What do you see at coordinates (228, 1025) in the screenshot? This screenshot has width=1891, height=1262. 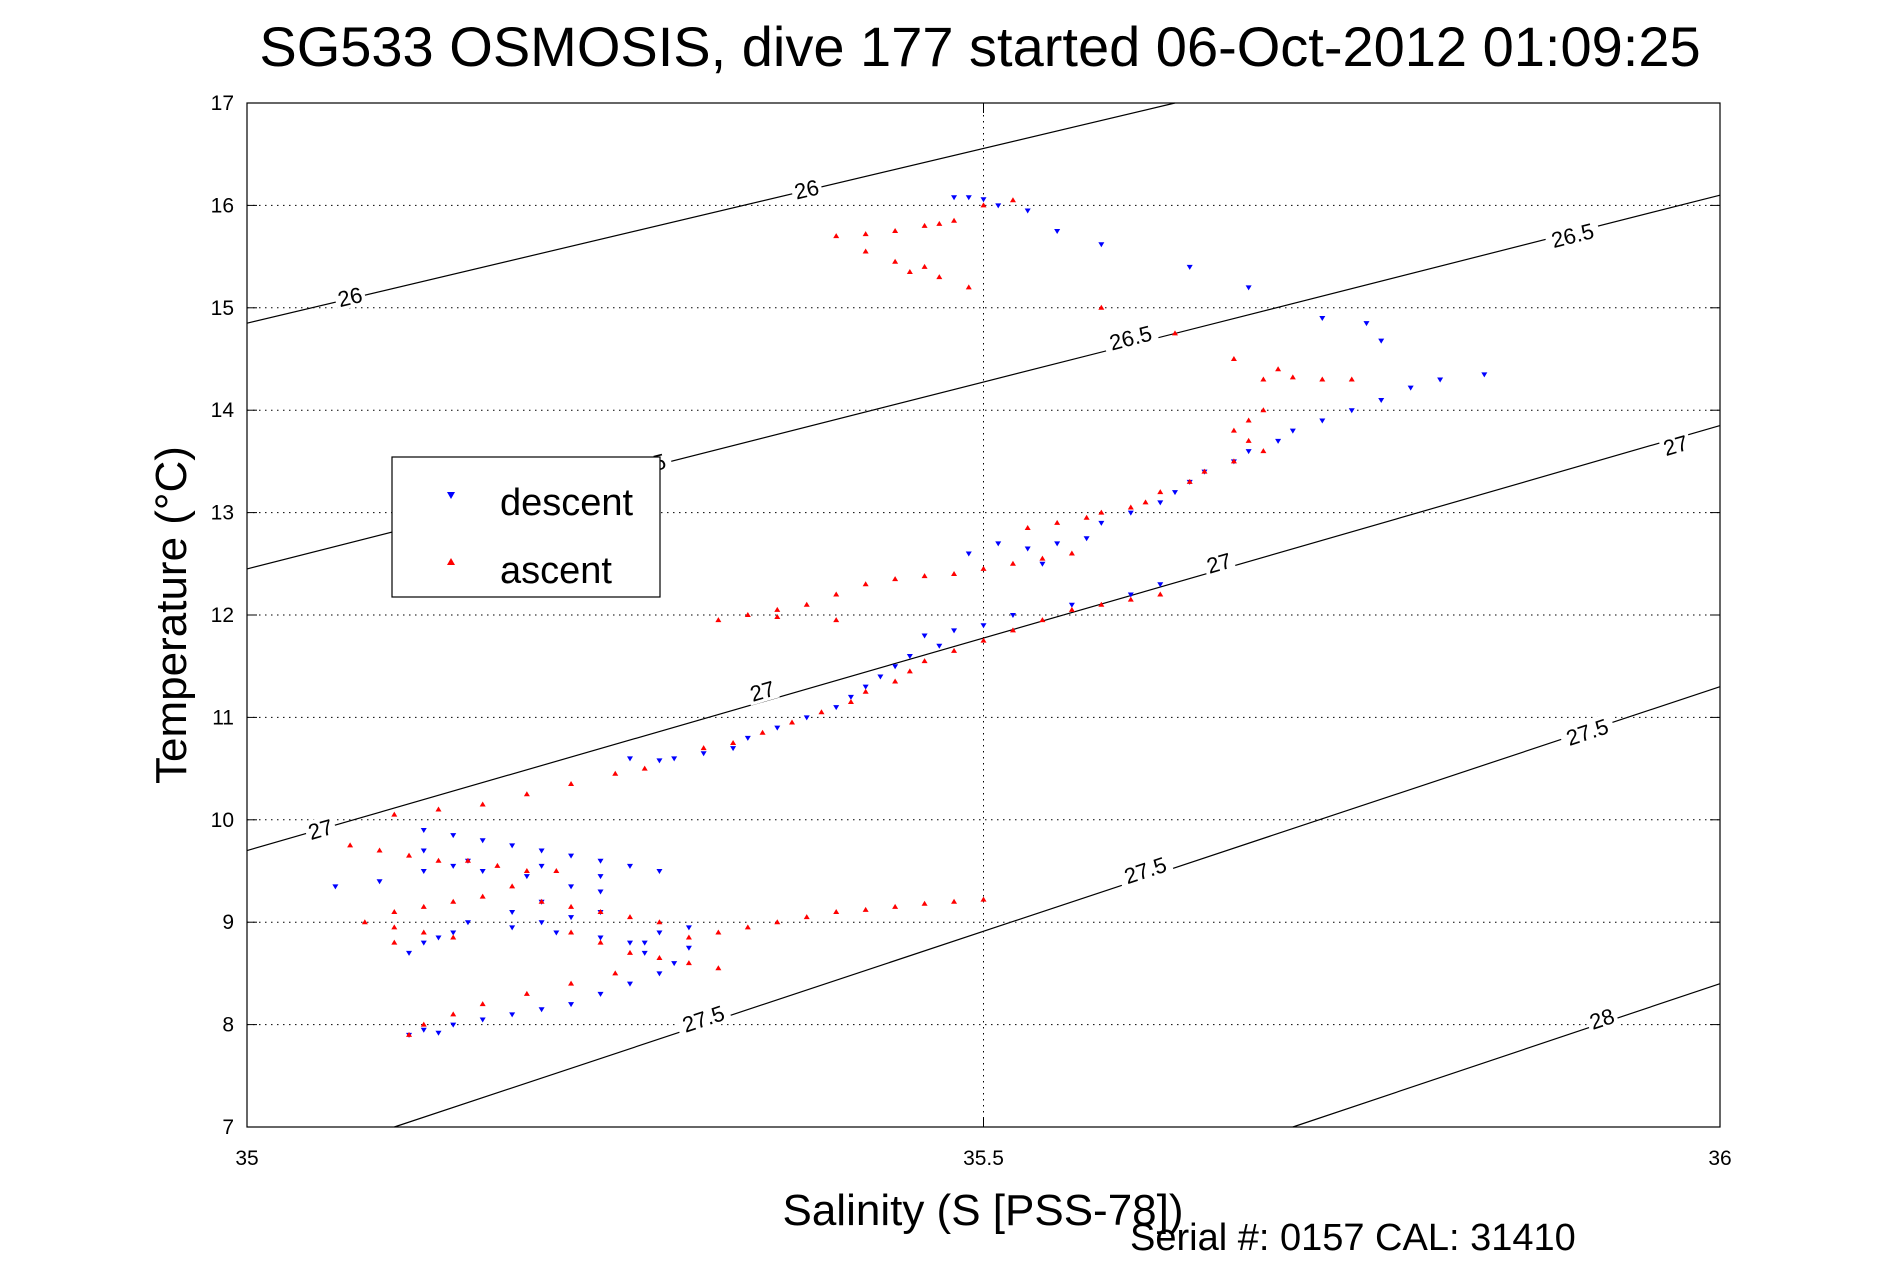 I see `y-tick-label: 8` at bounding box center [228, 1025].